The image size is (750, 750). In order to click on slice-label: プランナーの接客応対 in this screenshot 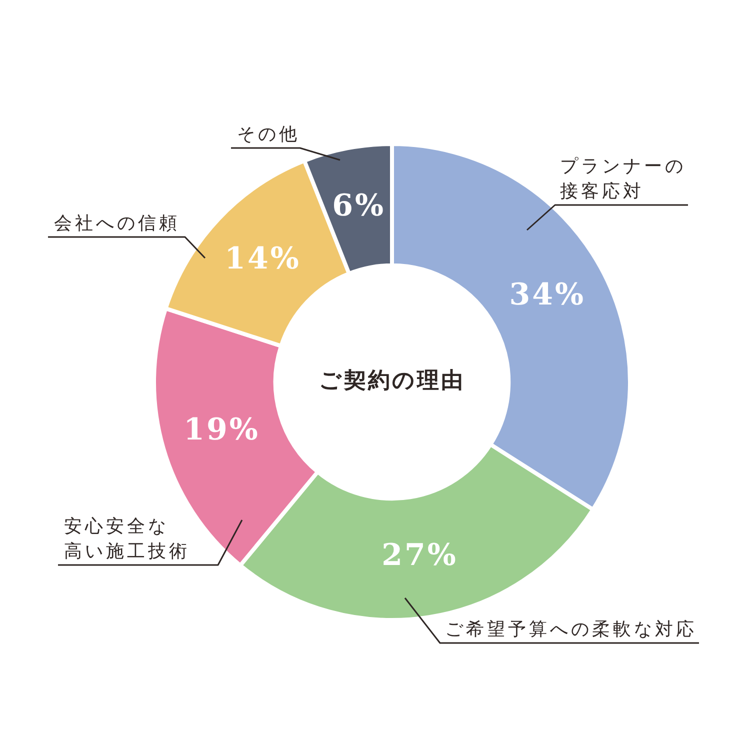, I will do `click(623, 179)`.